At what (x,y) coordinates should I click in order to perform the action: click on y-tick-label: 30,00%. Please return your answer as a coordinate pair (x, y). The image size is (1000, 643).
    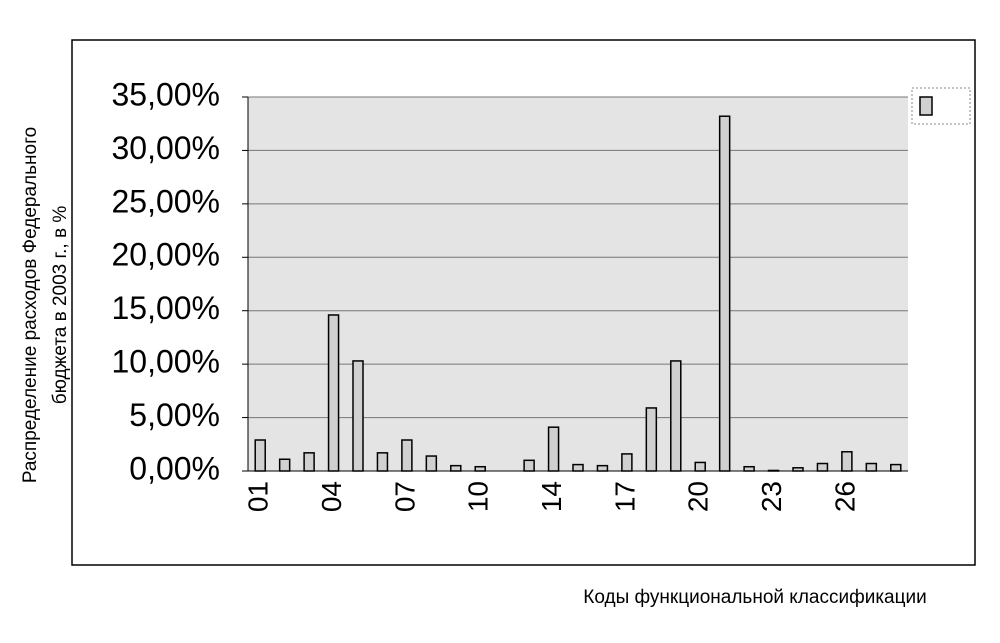
    Looking at the image, I should click on (165, 148).